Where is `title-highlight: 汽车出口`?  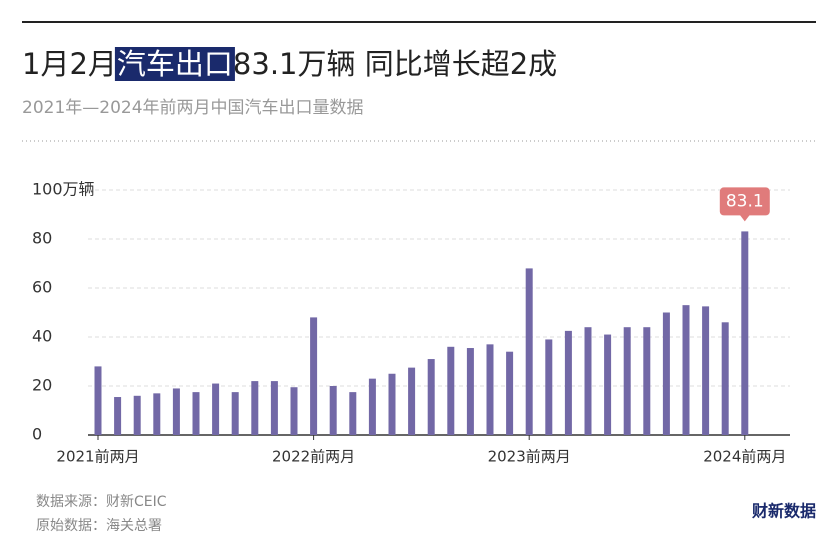 title-highlight: 汽车出口 is located at coordinates (175, 64).